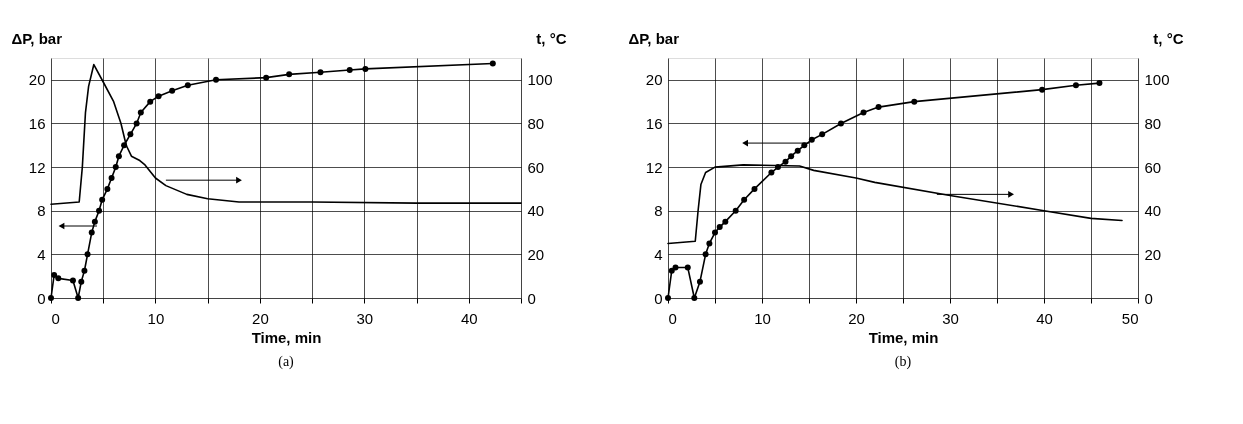  What do you see at coordinates (903, 362) in the screenshot?
I see `text: (b)` at bounding box center [903, 362].